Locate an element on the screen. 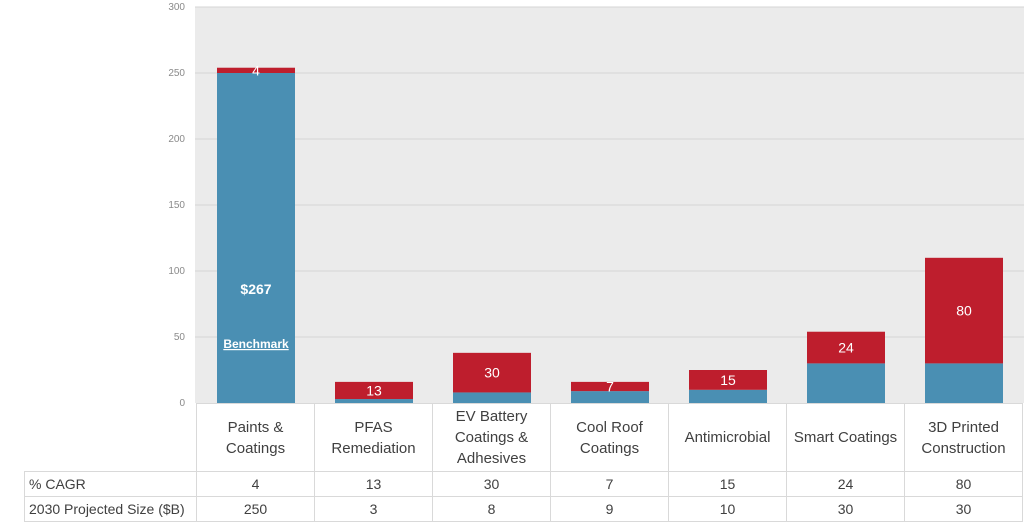  table-corner is located at coordinates (111, 438).